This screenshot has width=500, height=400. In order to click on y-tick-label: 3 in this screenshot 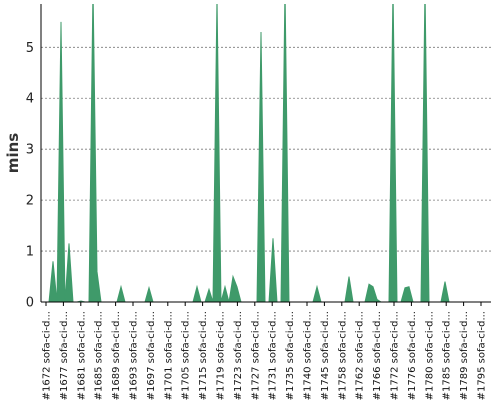, I will do `click(30, 150)`.